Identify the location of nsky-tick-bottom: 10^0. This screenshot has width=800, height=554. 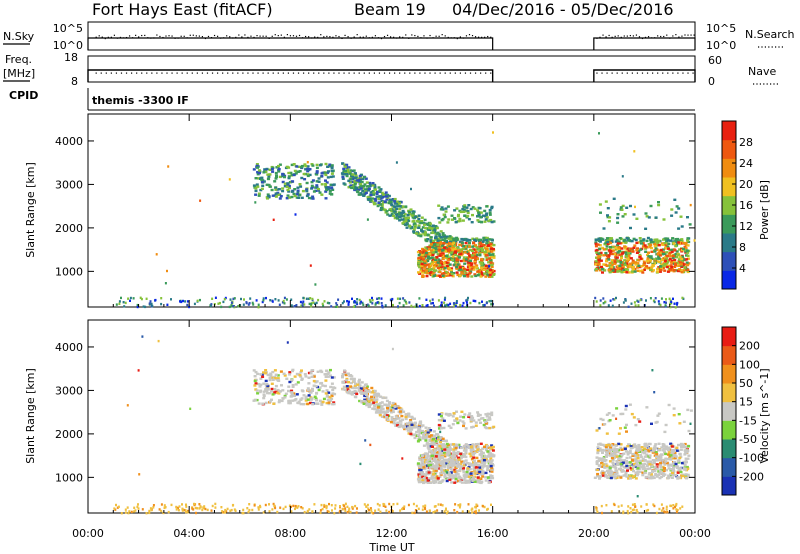
(68, 45).